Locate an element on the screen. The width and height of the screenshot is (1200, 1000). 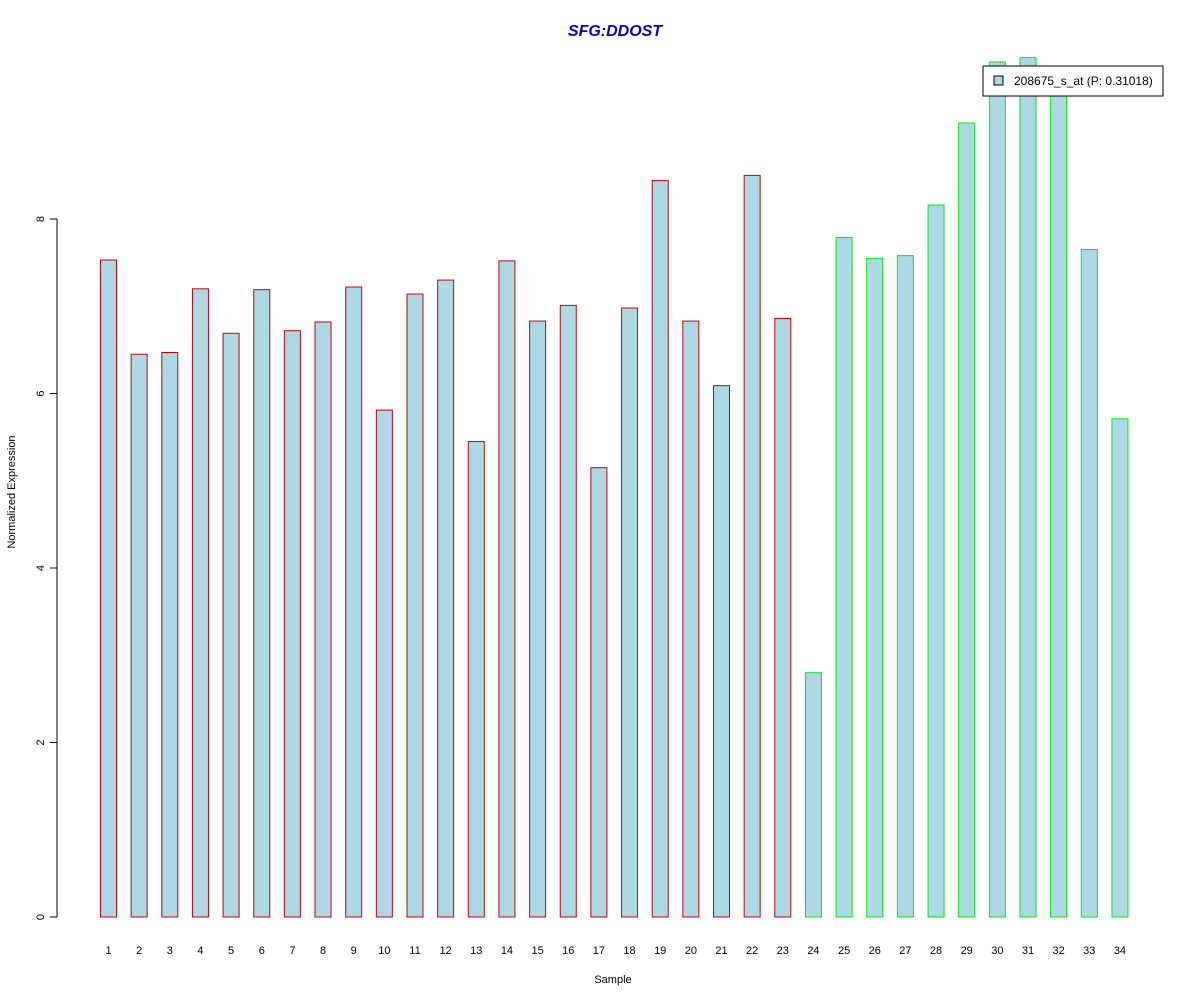
x-tick-label: 11 is located at coordinates (414, 951).